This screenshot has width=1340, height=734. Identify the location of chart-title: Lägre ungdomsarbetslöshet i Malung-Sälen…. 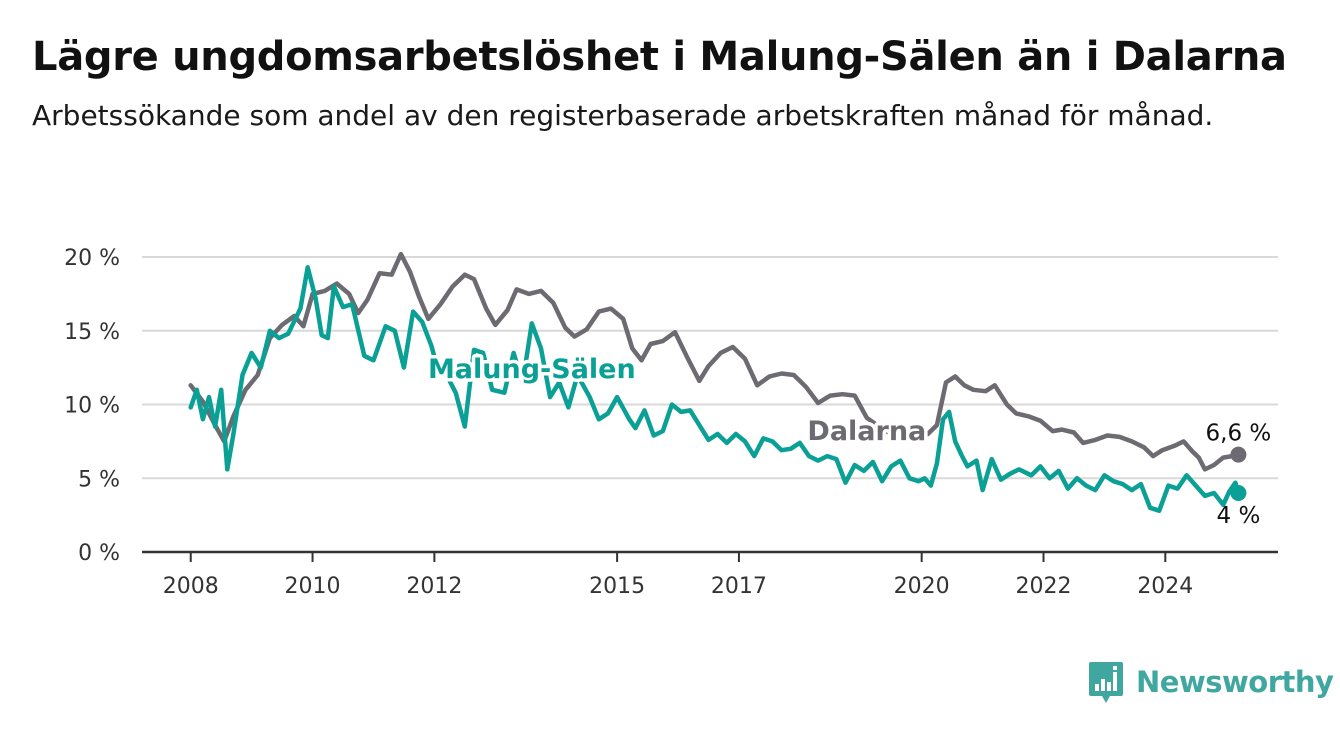
(659, 57).